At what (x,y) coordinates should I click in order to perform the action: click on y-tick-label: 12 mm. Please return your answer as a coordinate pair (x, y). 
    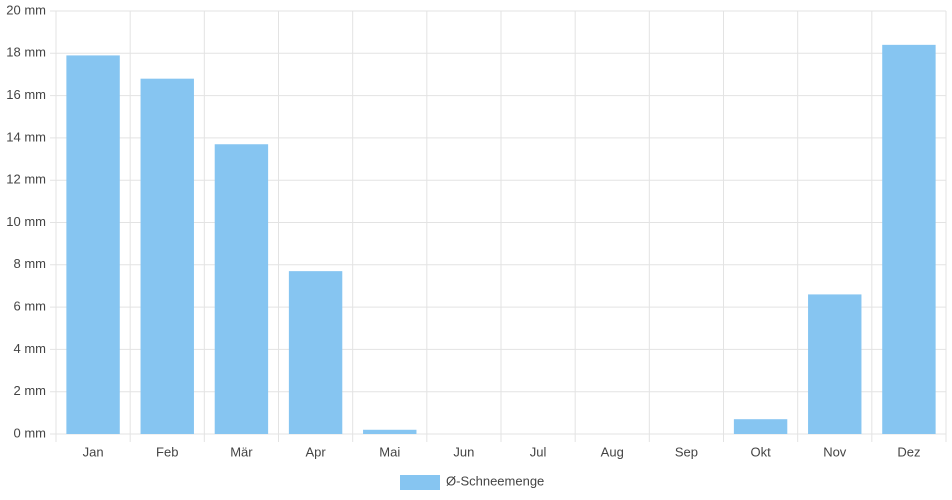
    Looking at the image, I should click on (26, 179).